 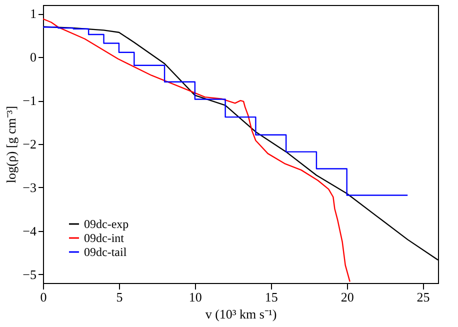 What do you see at coordinates (29, 144) in the screenshot?
I see `y-tick-label: −2` at bounding box center [29, 144].